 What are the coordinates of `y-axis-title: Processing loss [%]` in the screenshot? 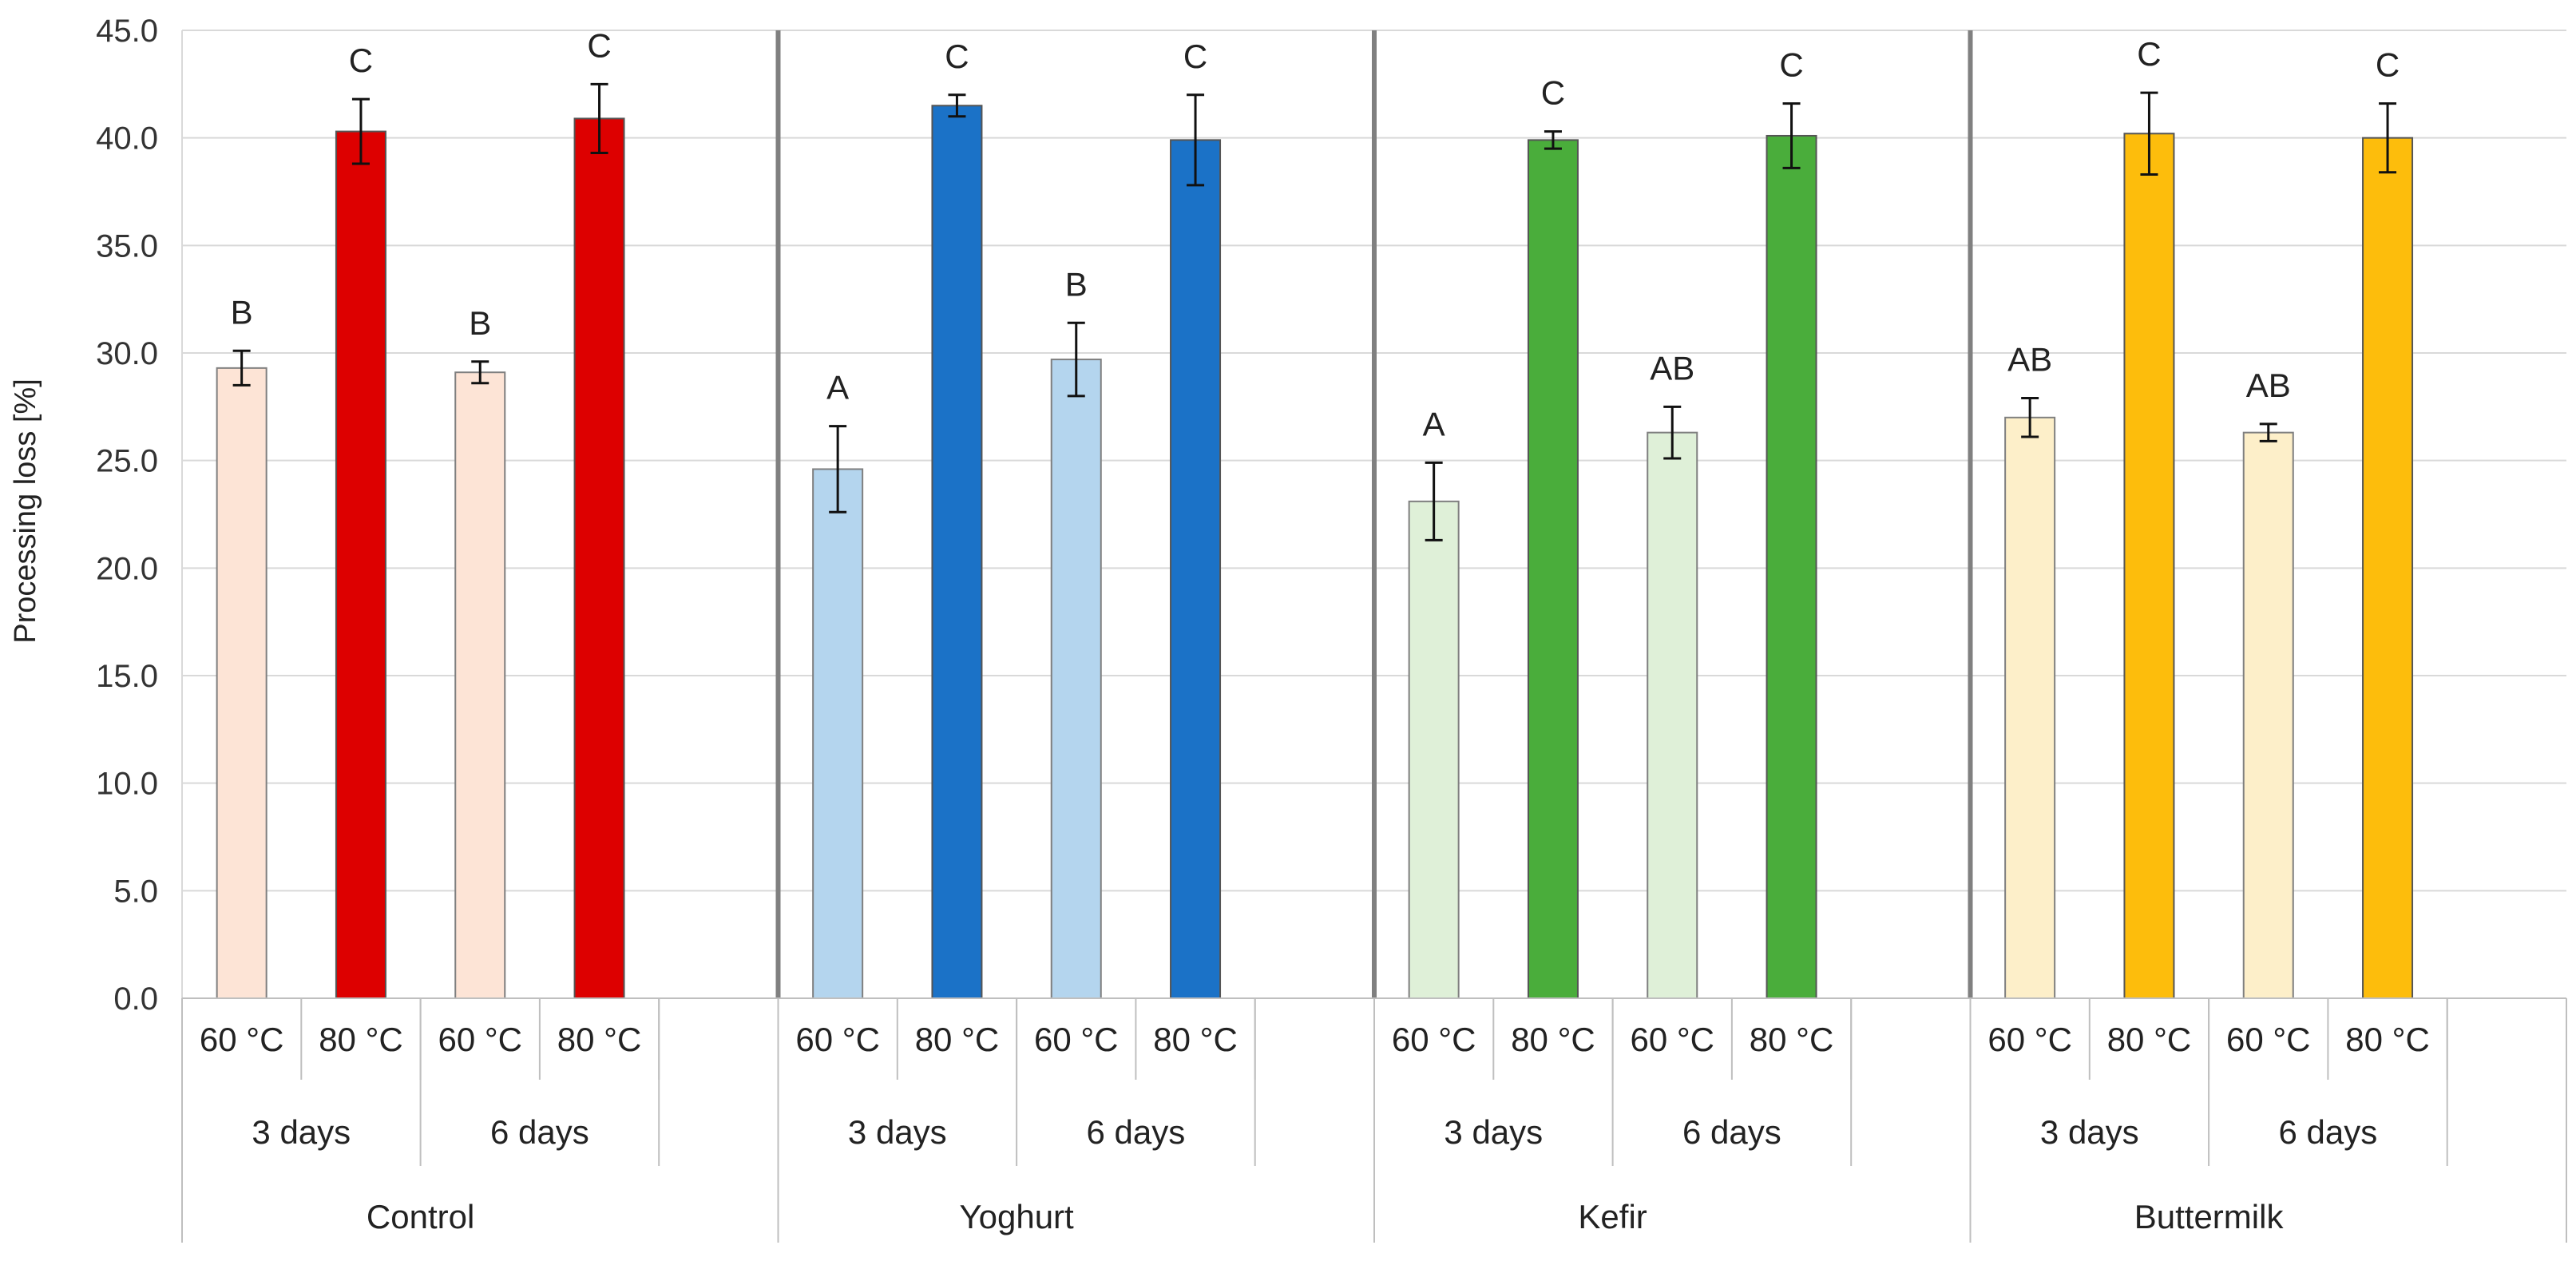 It's located at (25, 511).